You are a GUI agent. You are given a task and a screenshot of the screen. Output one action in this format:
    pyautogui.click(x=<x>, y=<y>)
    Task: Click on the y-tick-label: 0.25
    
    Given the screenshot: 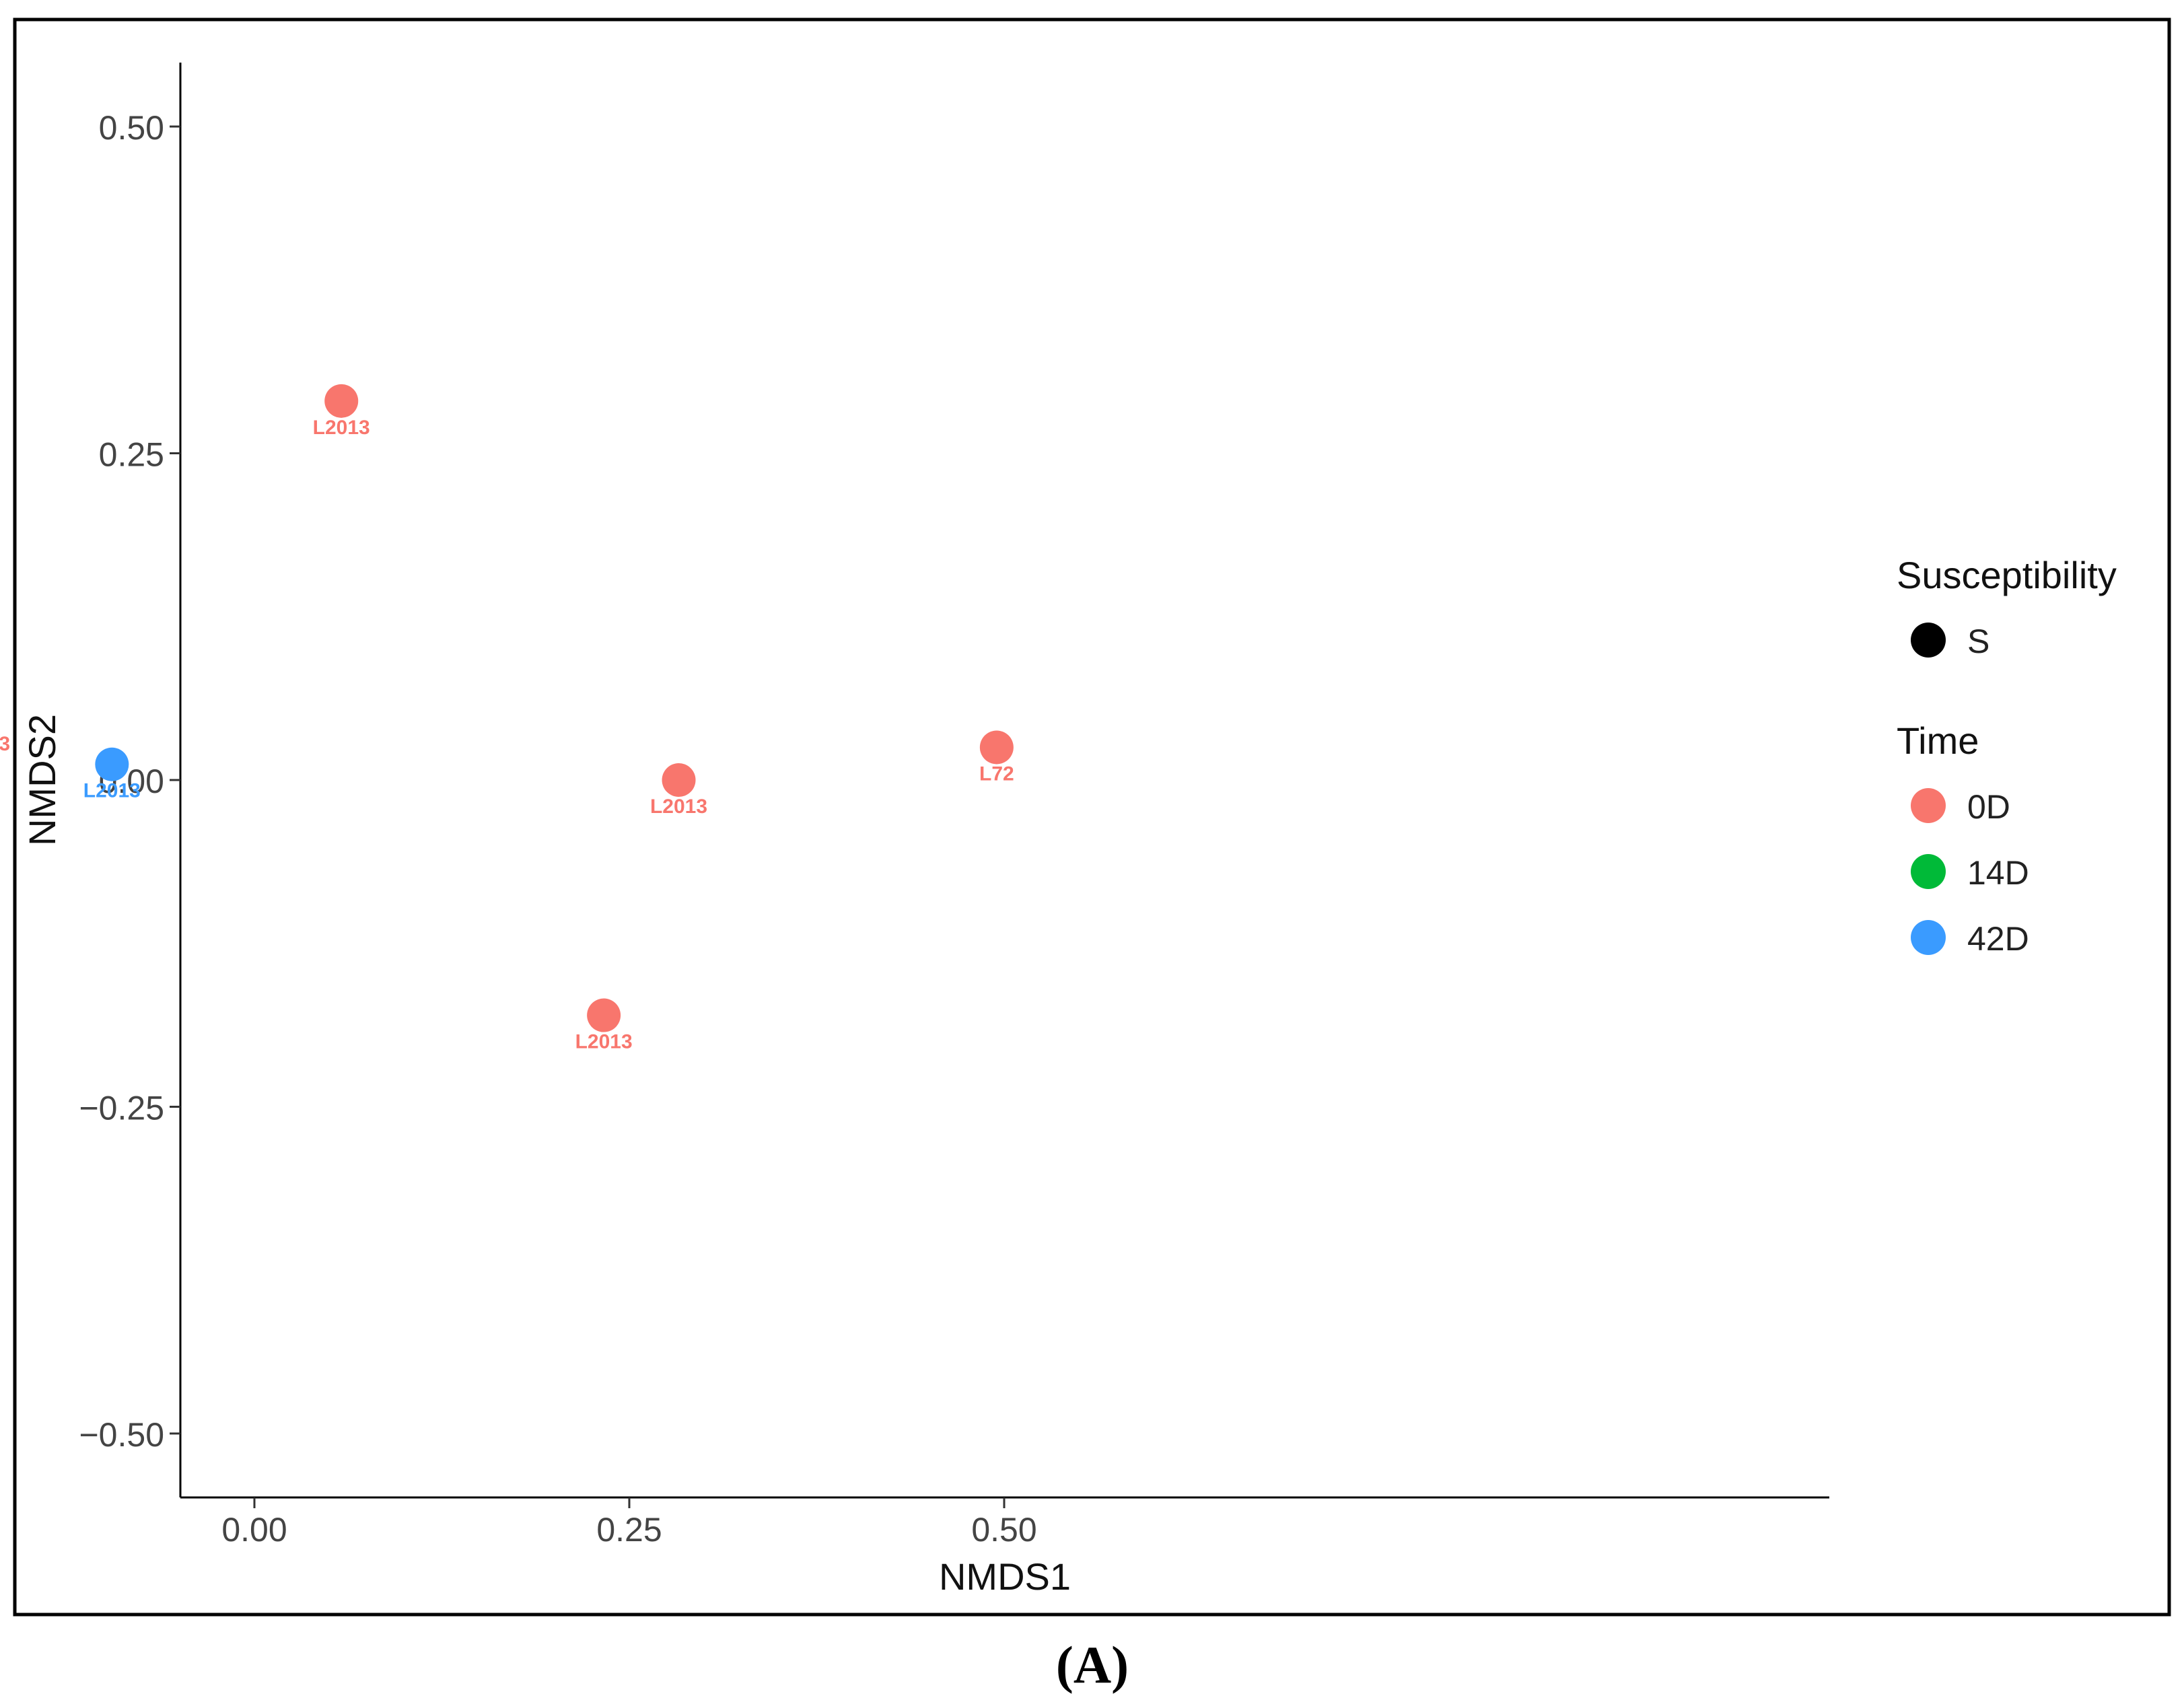 What is the action you would take?
    pyautogui.click(x=131, y=455)
    